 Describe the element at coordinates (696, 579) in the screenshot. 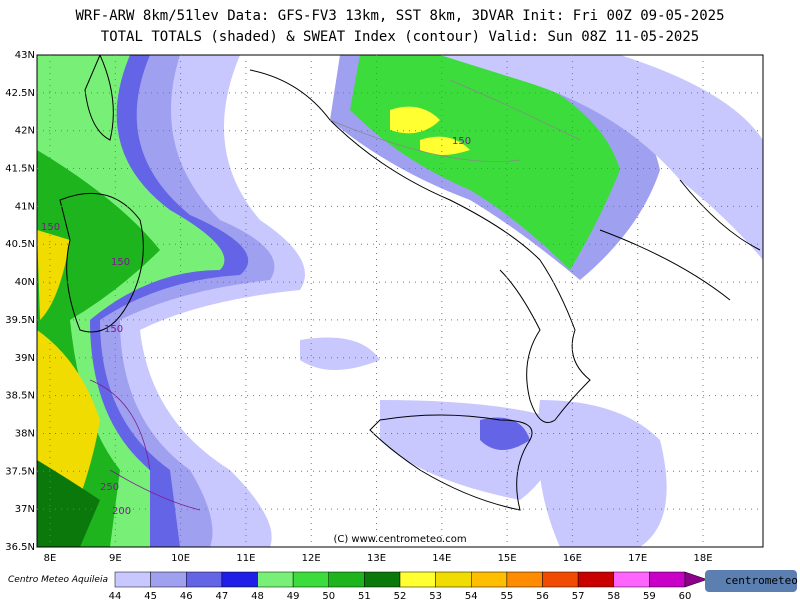

I see `color-arrow` at that location.